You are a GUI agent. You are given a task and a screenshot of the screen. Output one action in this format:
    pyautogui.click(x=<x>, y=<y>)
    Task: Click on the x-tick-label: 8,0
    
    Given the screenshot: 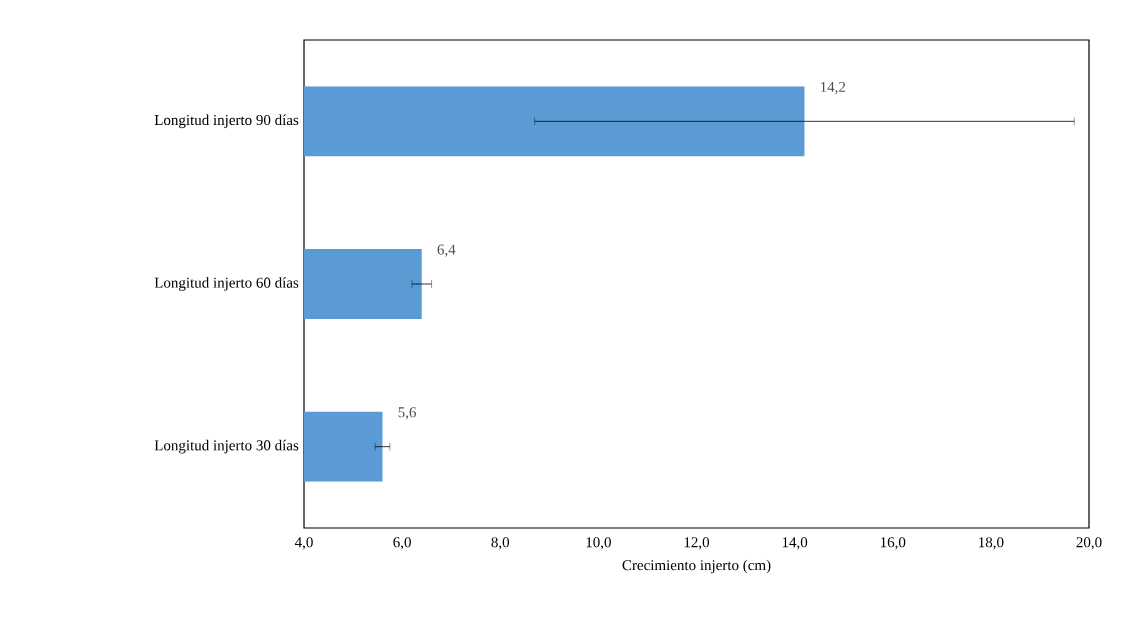 What is the action you would take?
    pyautogui.click(x=500, y=543)
    